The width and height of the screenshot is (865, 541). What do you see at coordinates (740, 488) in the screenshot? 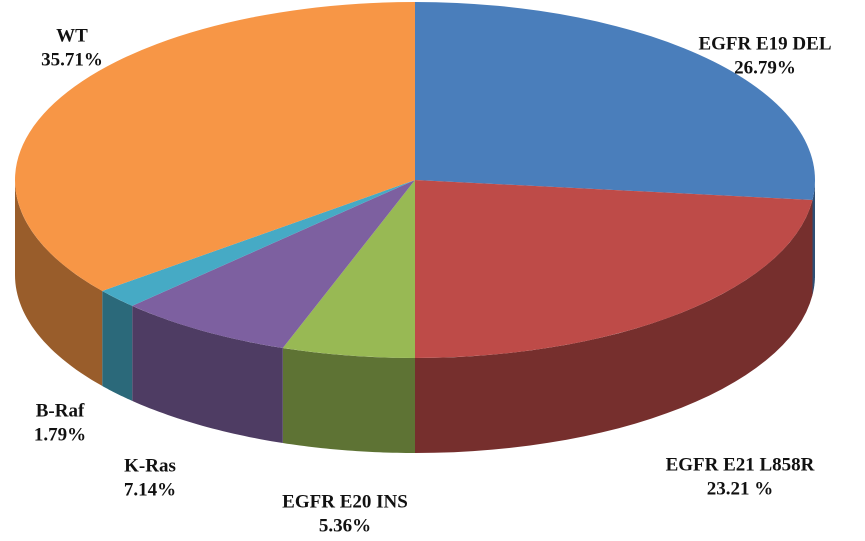
I see `slice-value-label: 23.21 %` at bounding box center [740, 488].